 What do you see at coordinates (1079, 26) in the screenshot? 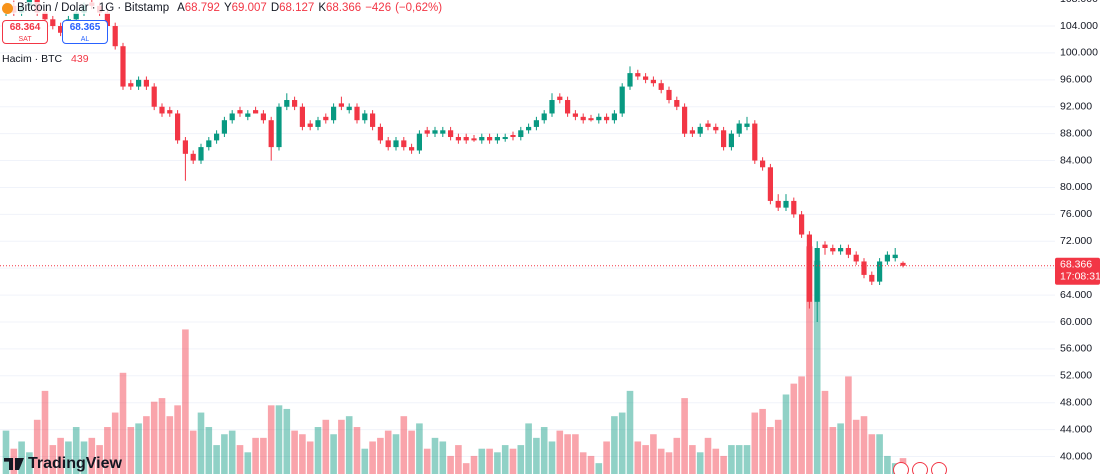
I see `y-tick-label: 104.000` at bounding box center [1079, 26].